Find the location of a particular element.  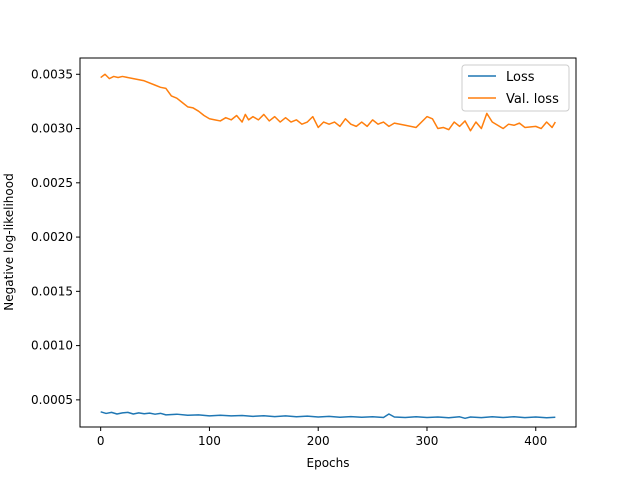

x-tick-label: 400 is located at coordinates (535, 441).